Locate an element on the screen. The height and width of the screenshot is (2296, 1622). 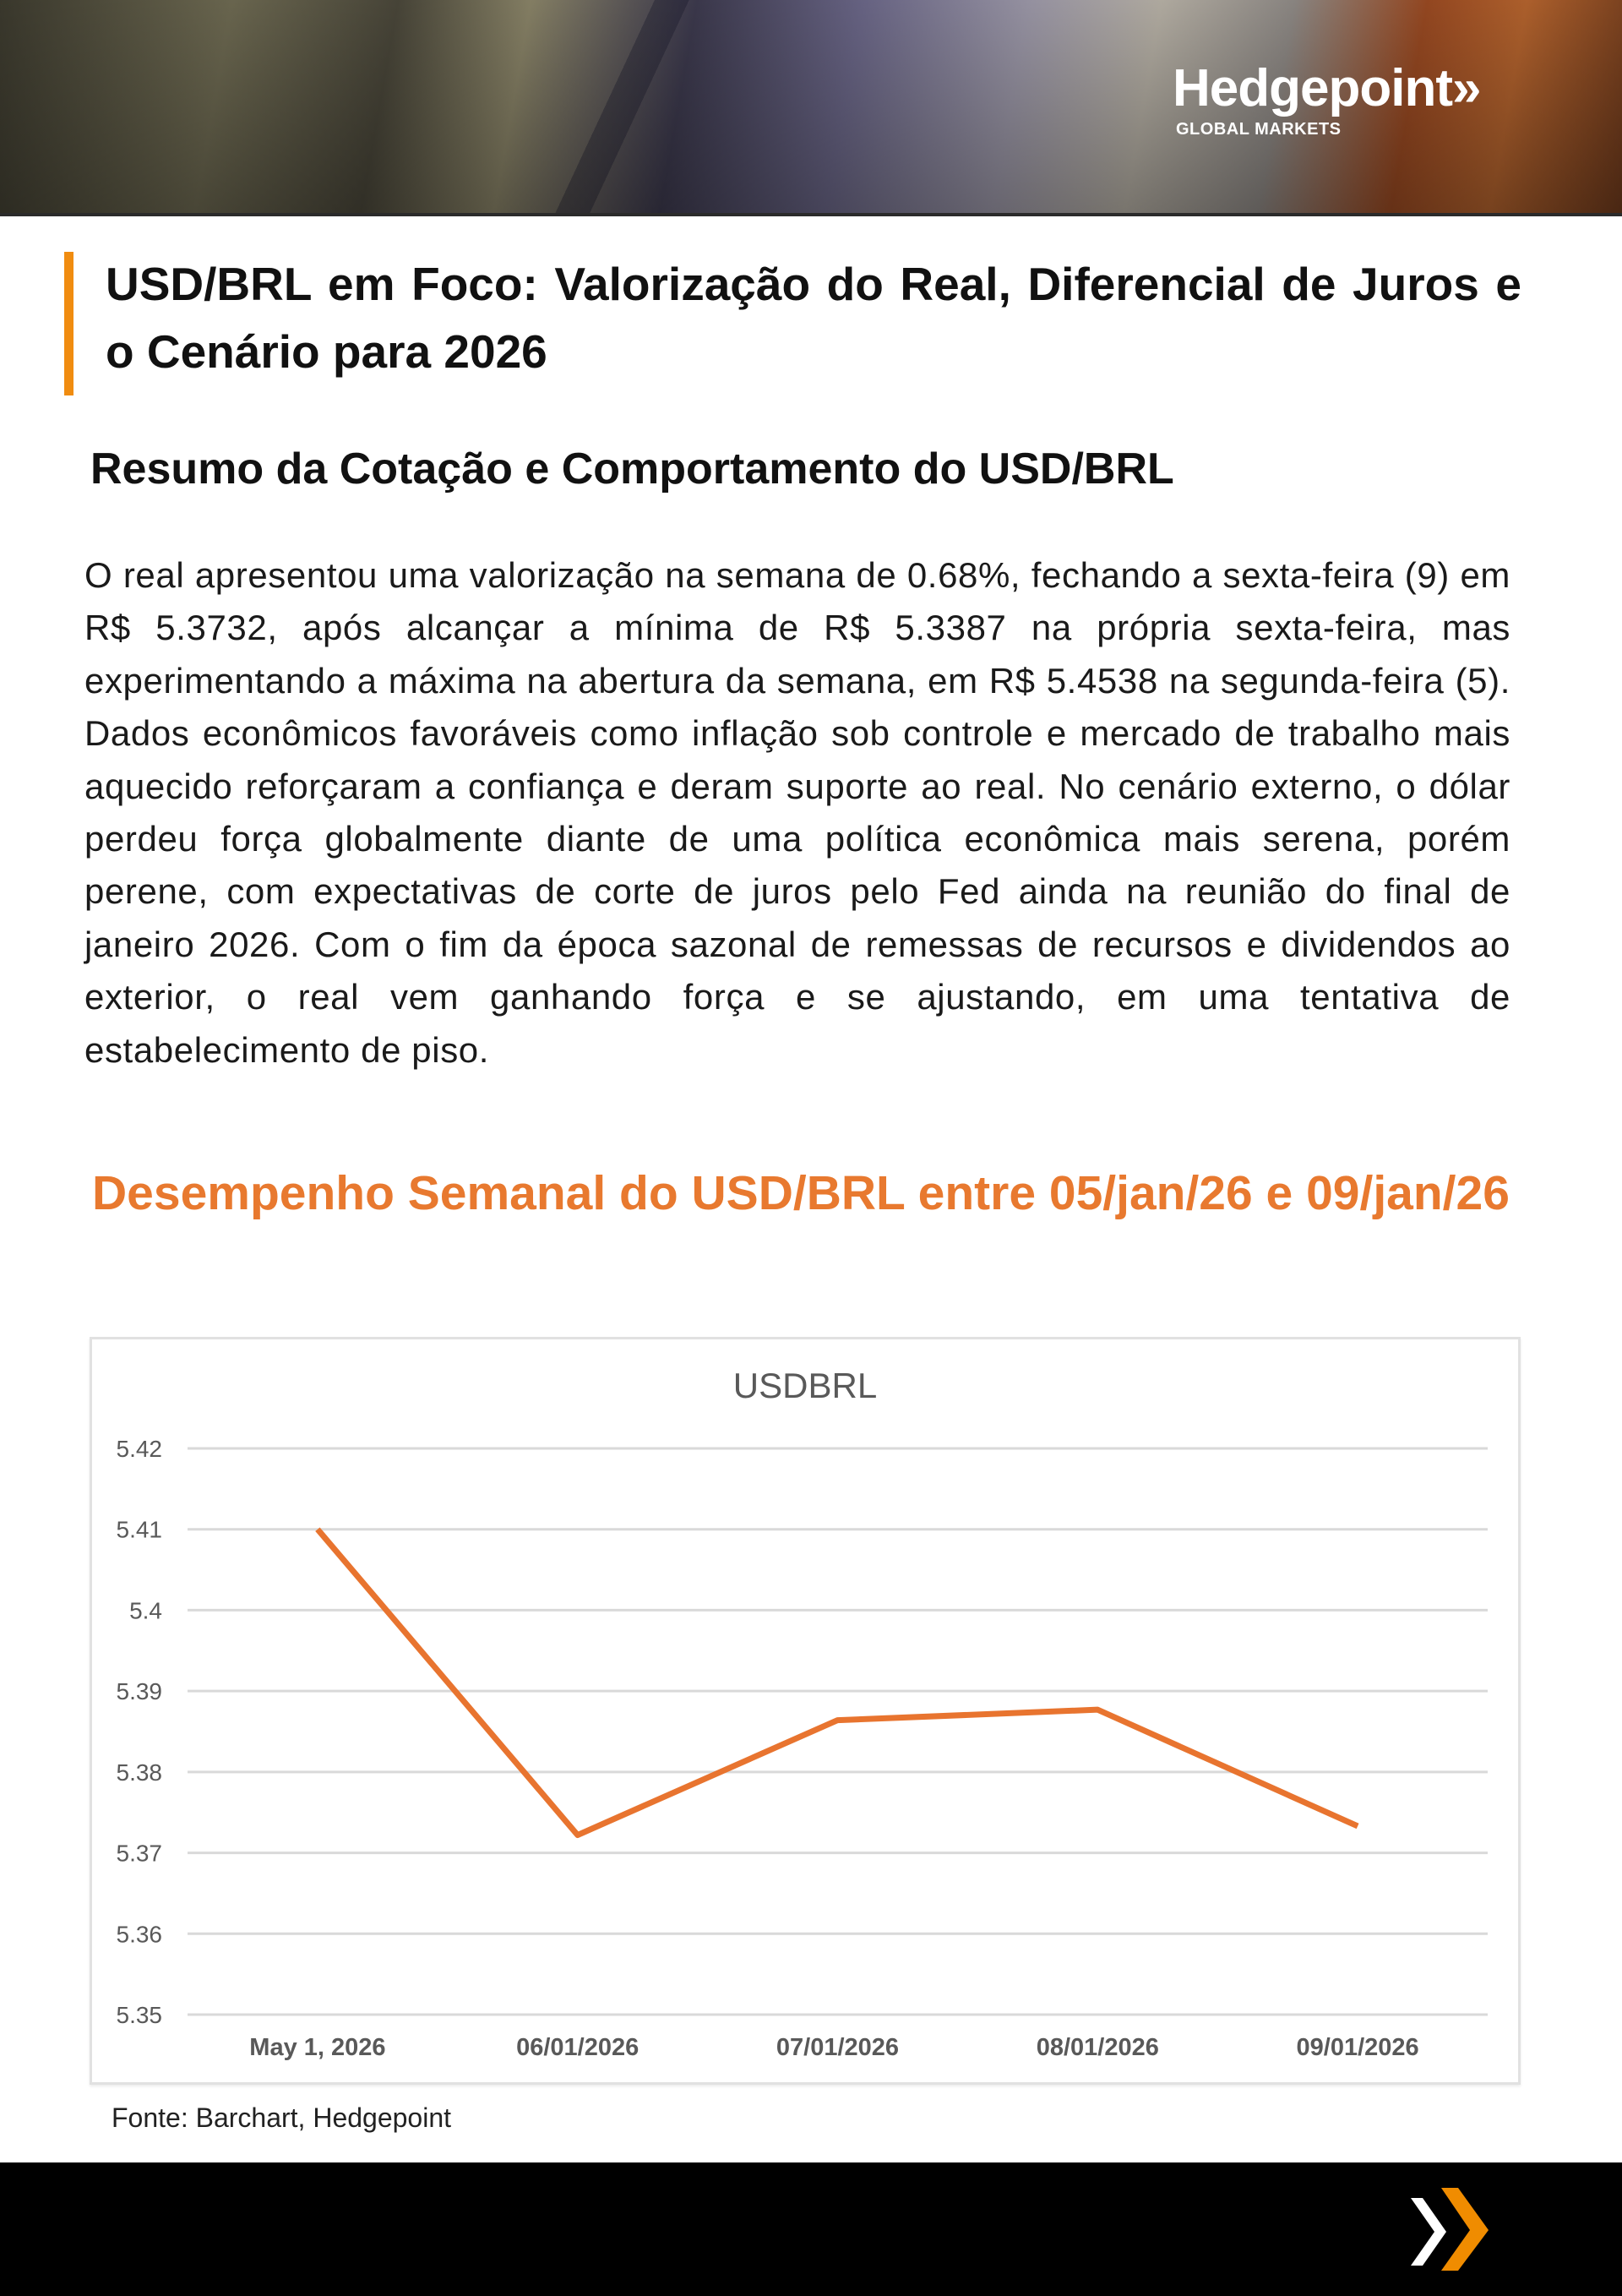
y-tick-label: 5.41 is located at coordinates (140, 1530).